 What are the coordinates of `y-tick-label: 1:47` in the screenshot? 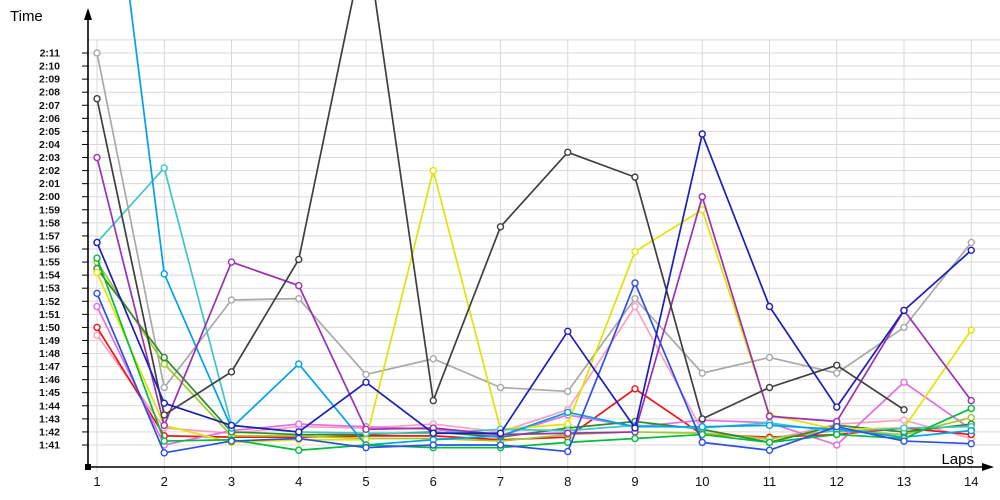 It's located at (49, 367).